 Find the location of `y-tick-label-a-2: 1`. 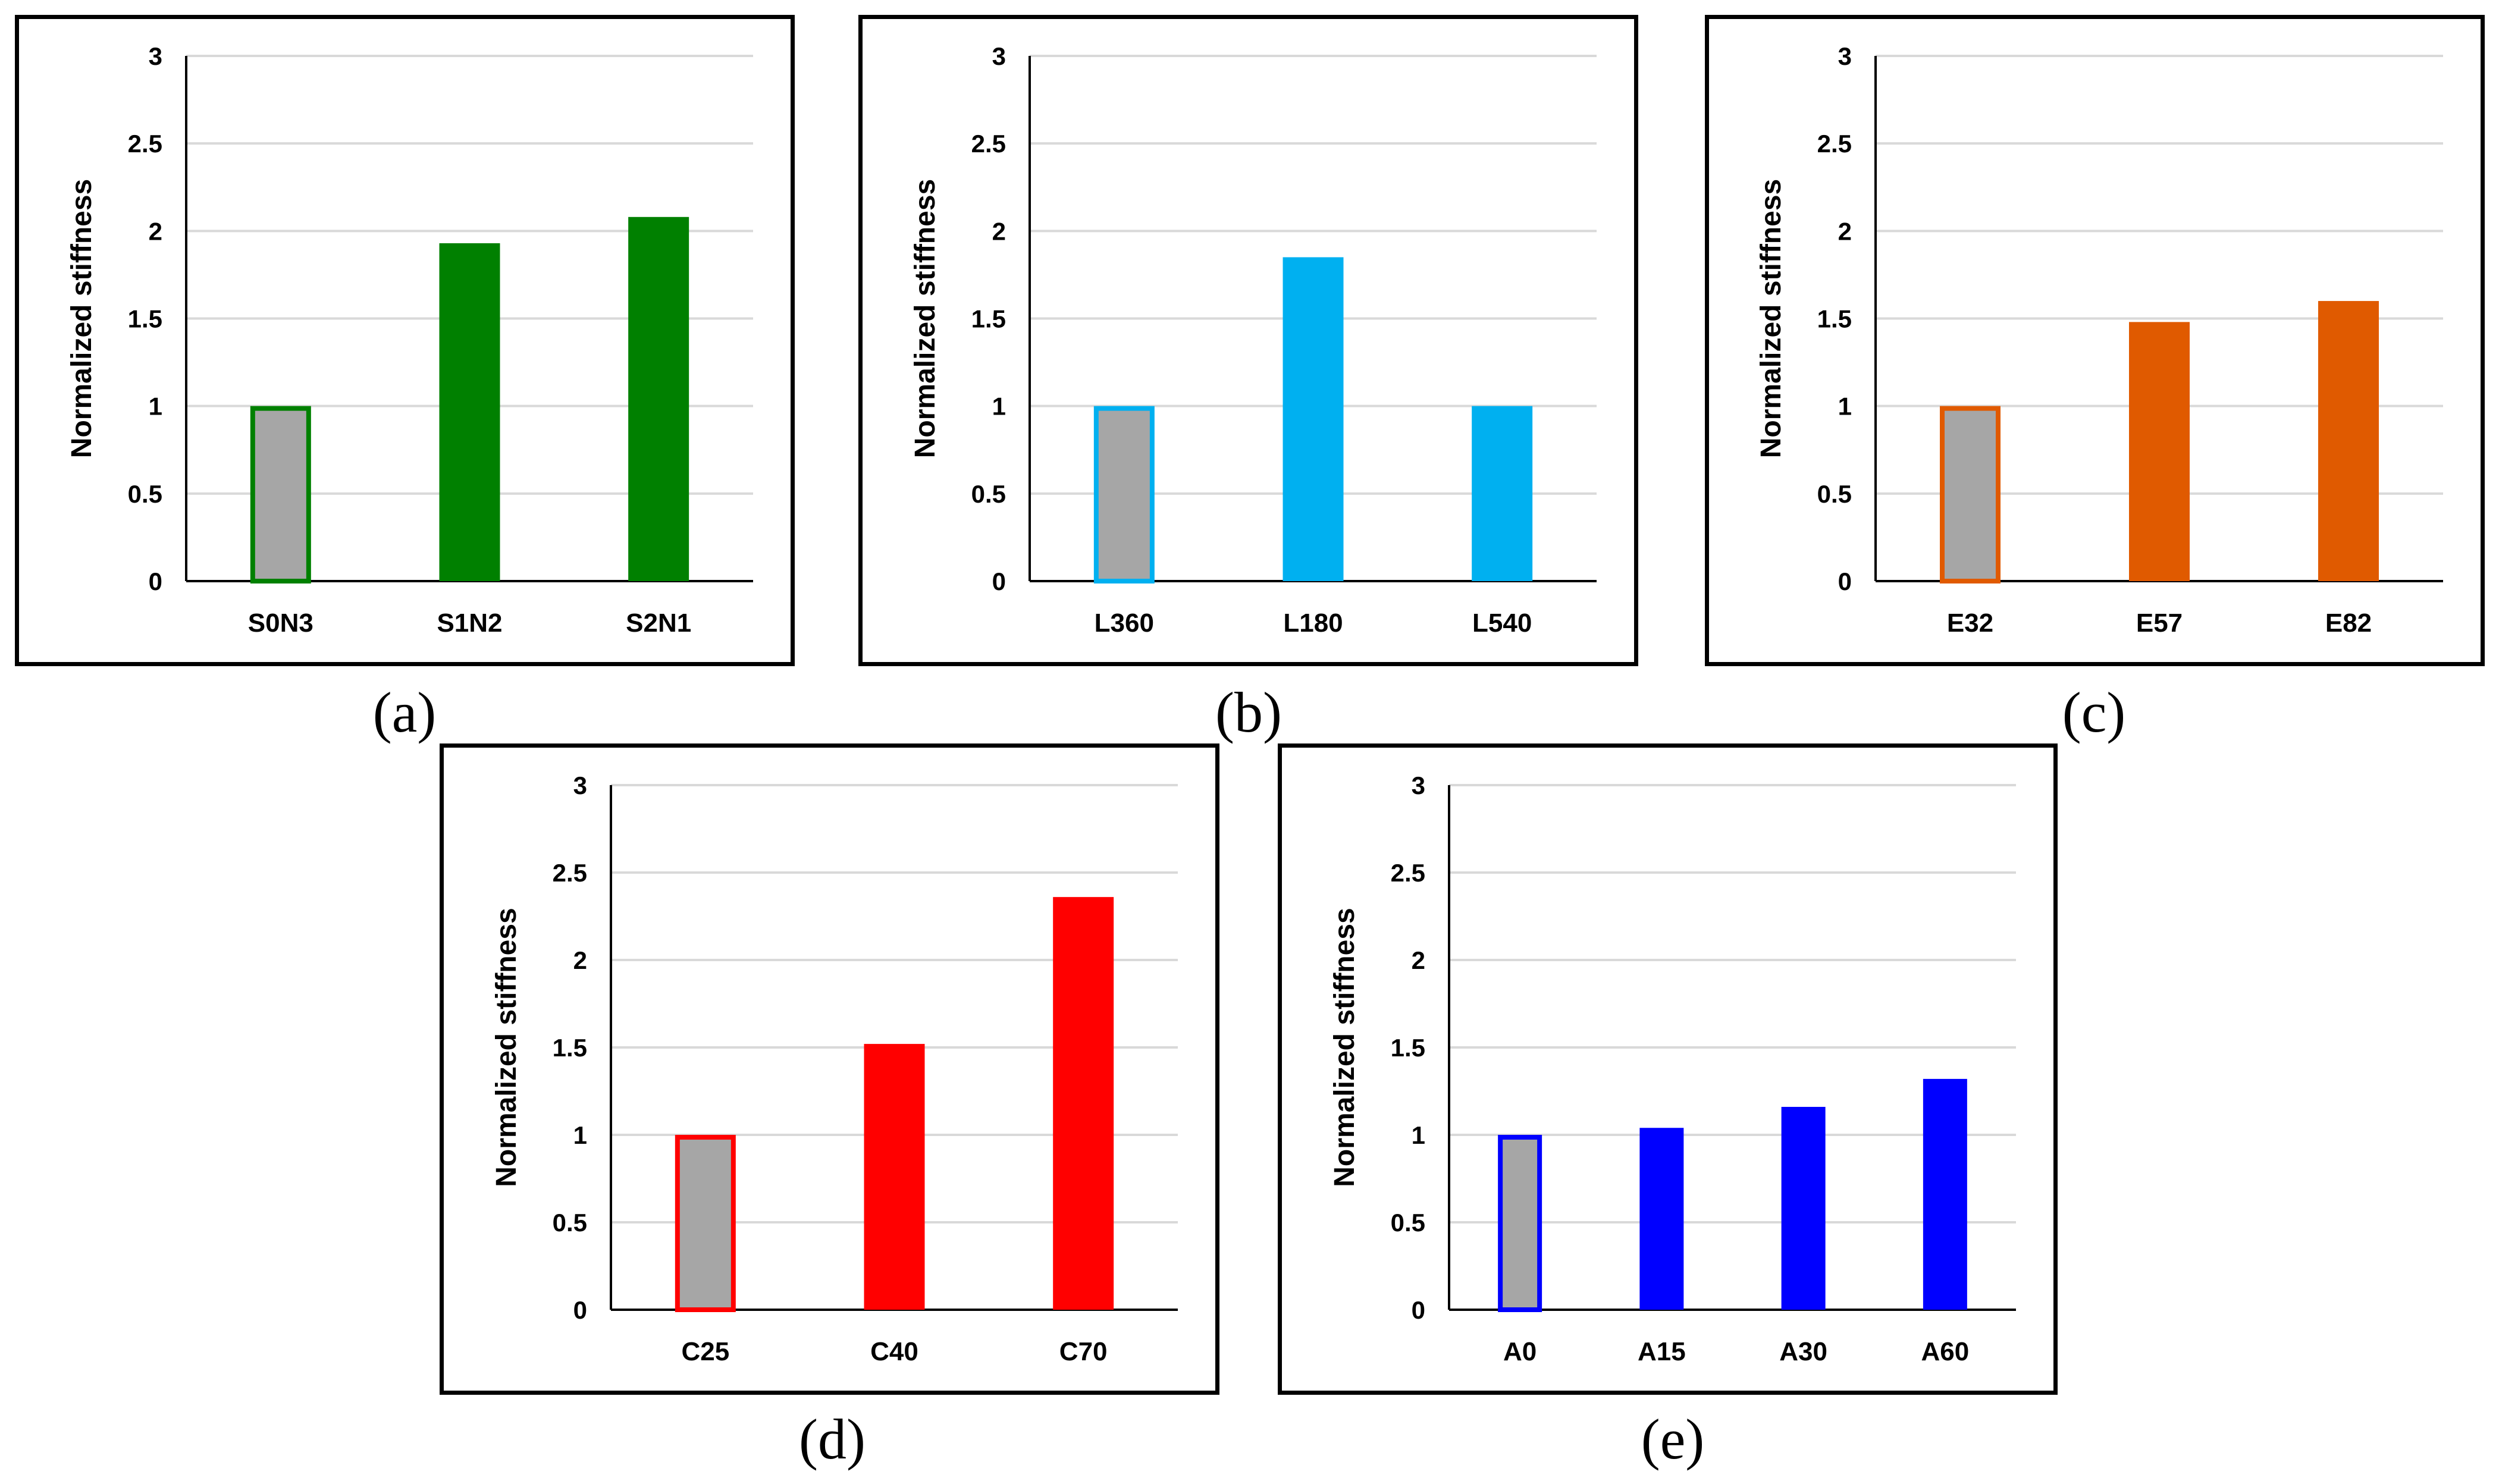

y-tick-label-a-2: 1 is located at coordinates (155, 407).